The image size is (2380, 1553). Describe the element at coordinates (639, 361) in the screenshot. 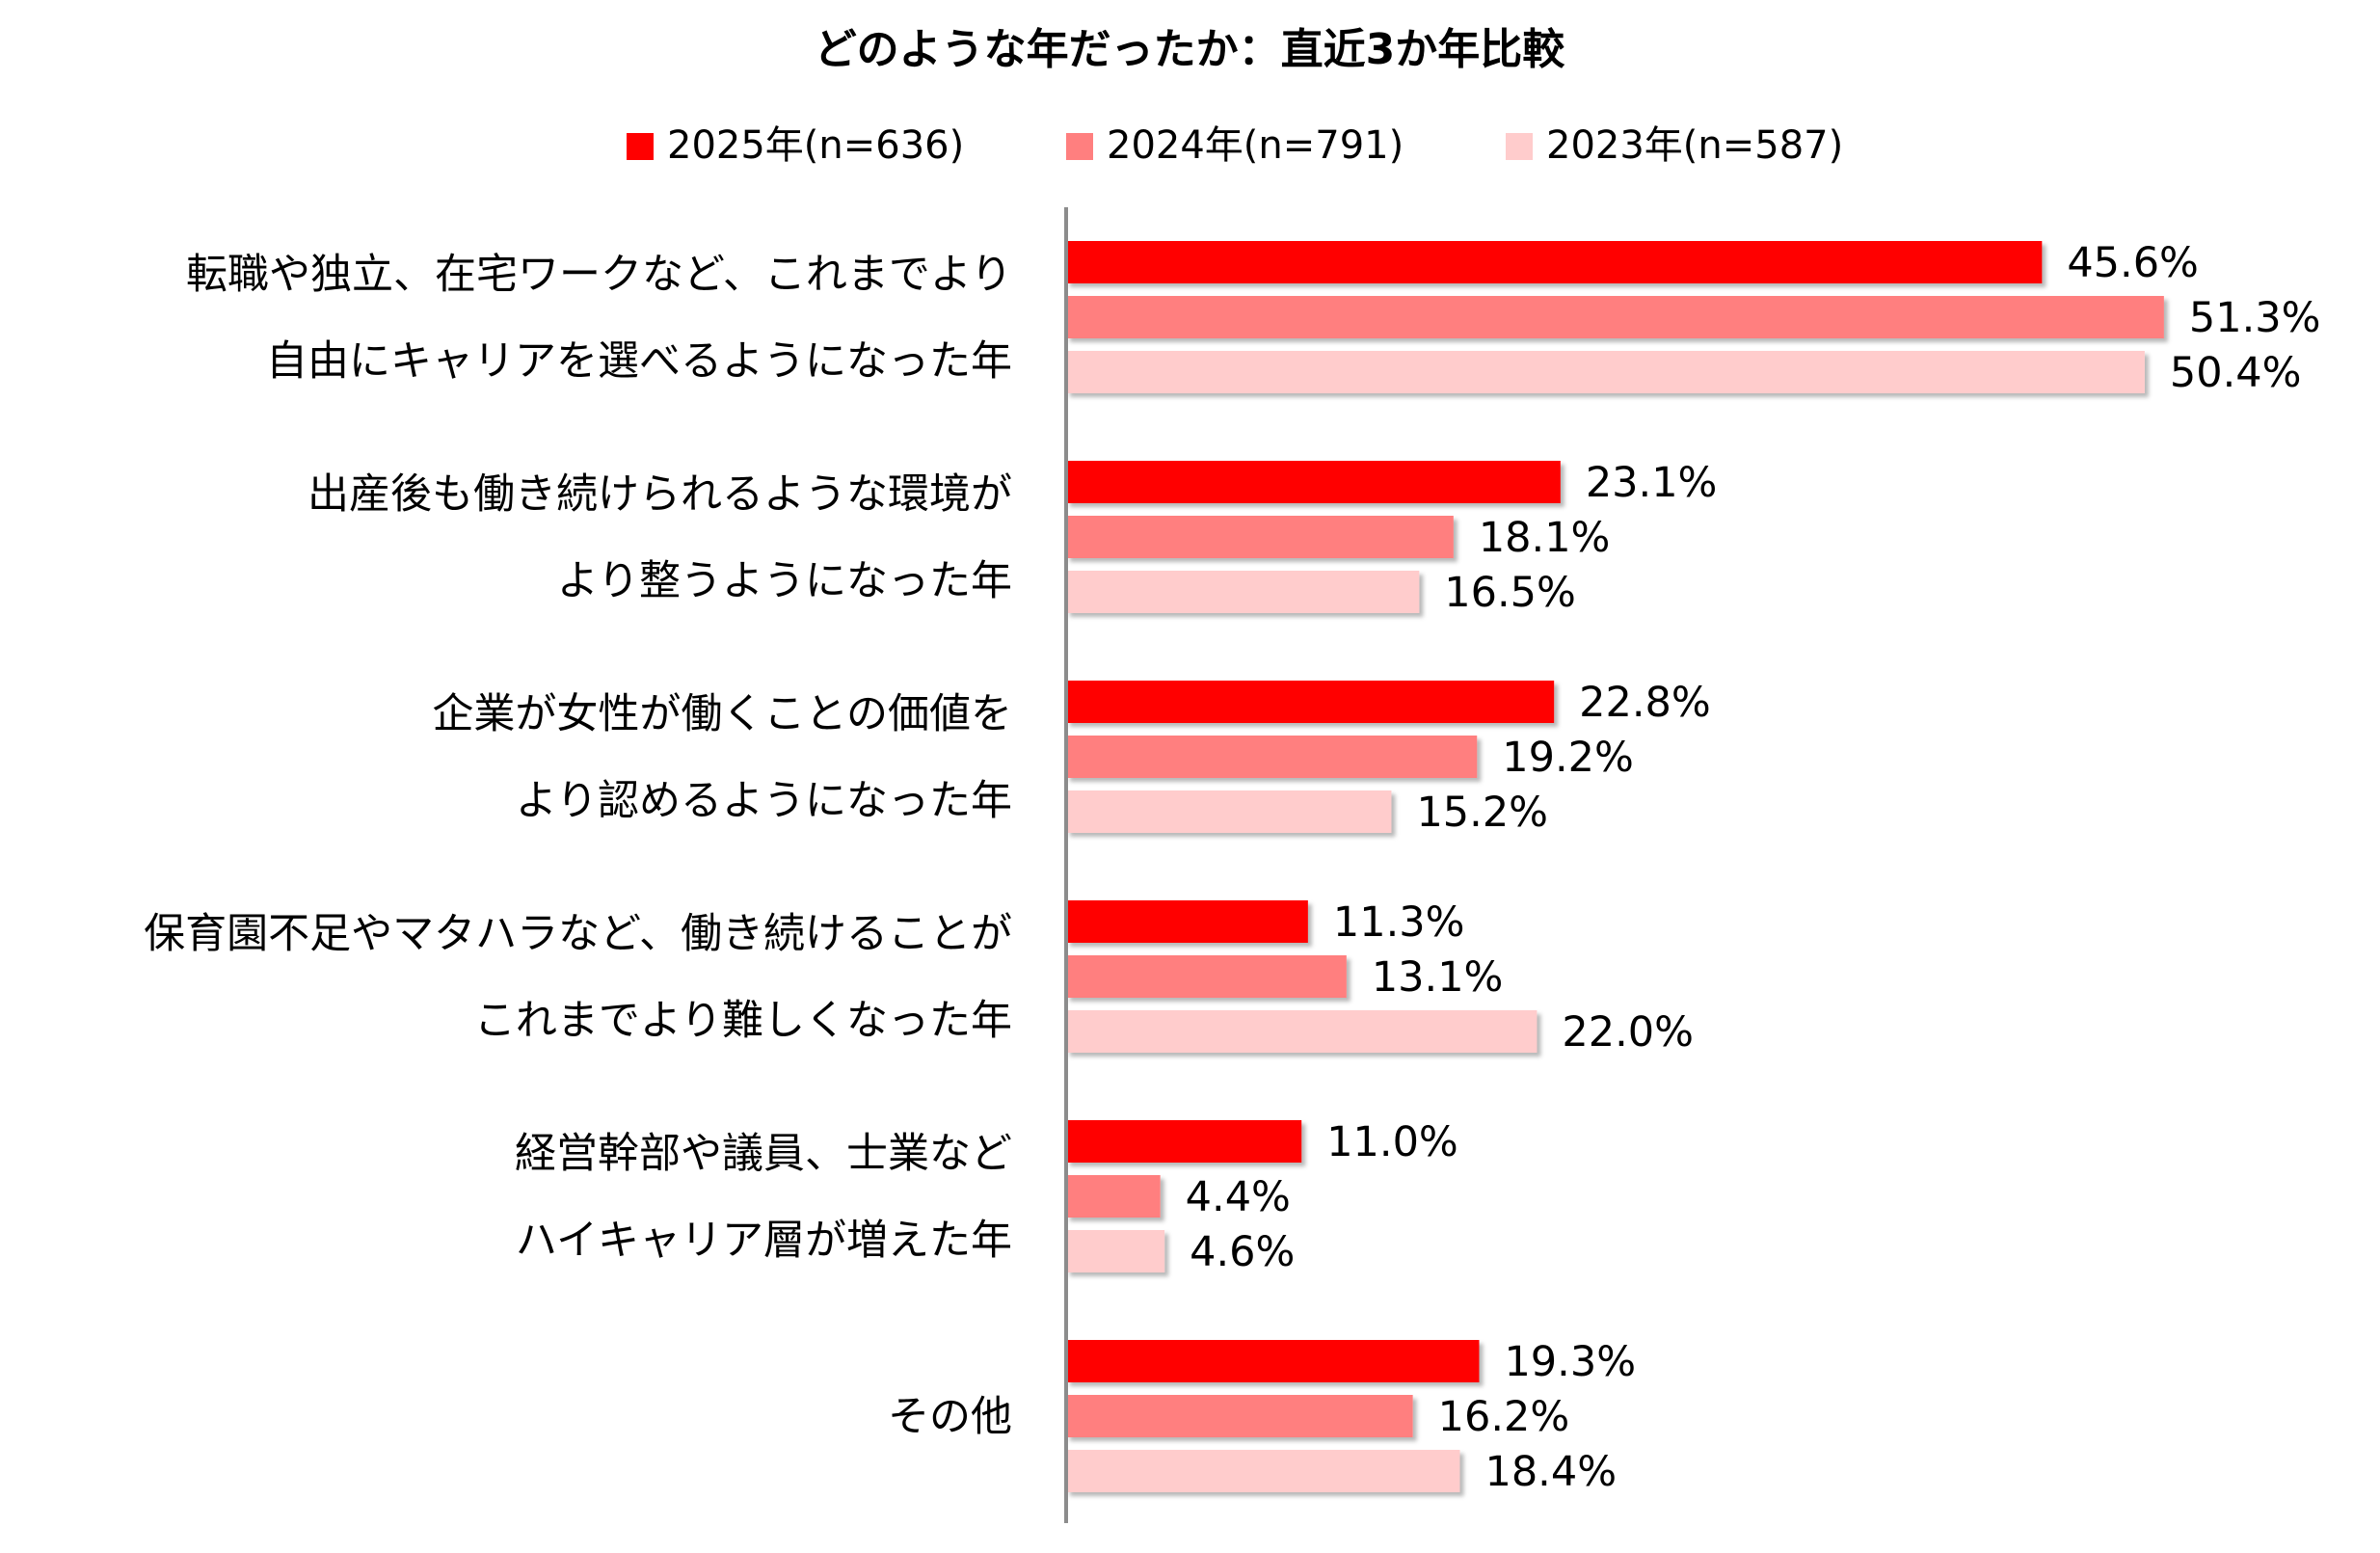

I see `category-label-0-1: 自由にキャリアを選べるようになった年` at that location.